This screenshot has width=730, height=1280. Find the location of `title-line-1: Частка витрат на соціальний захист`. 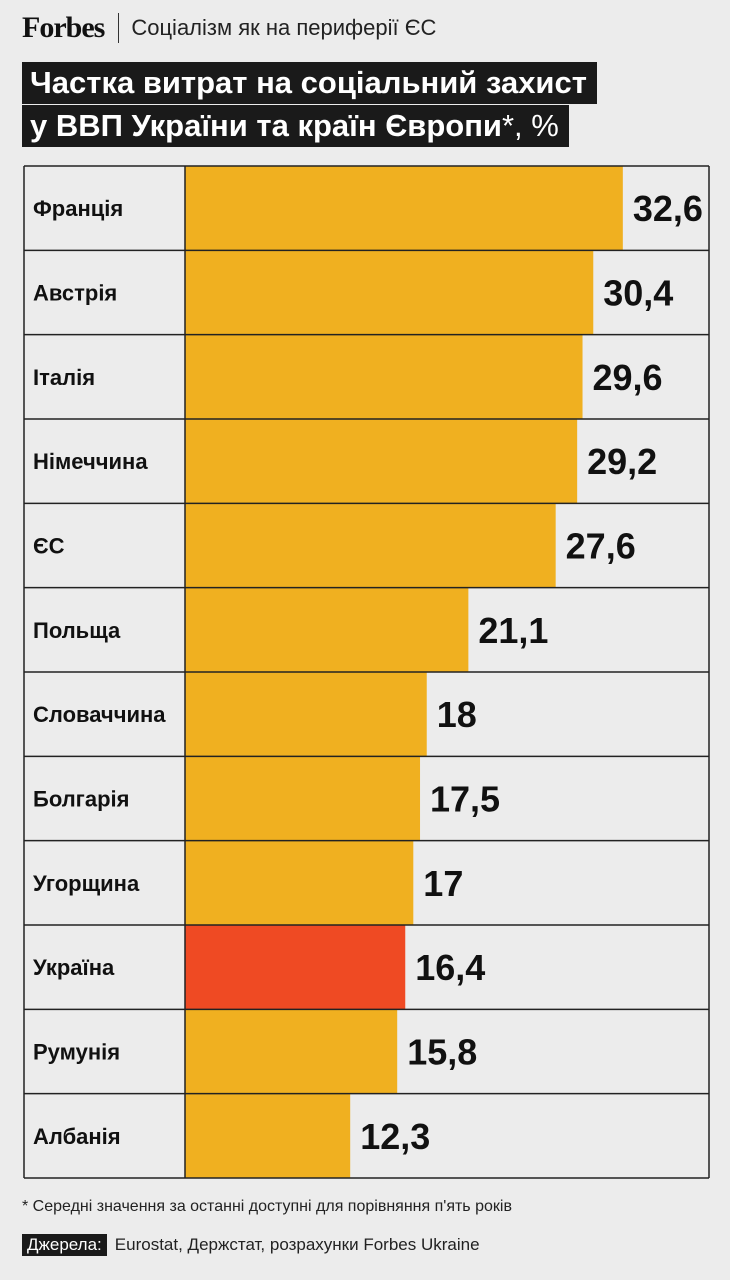

title-line-1: Частка витрат на соціальний захист is located at coordinates (309, 83).